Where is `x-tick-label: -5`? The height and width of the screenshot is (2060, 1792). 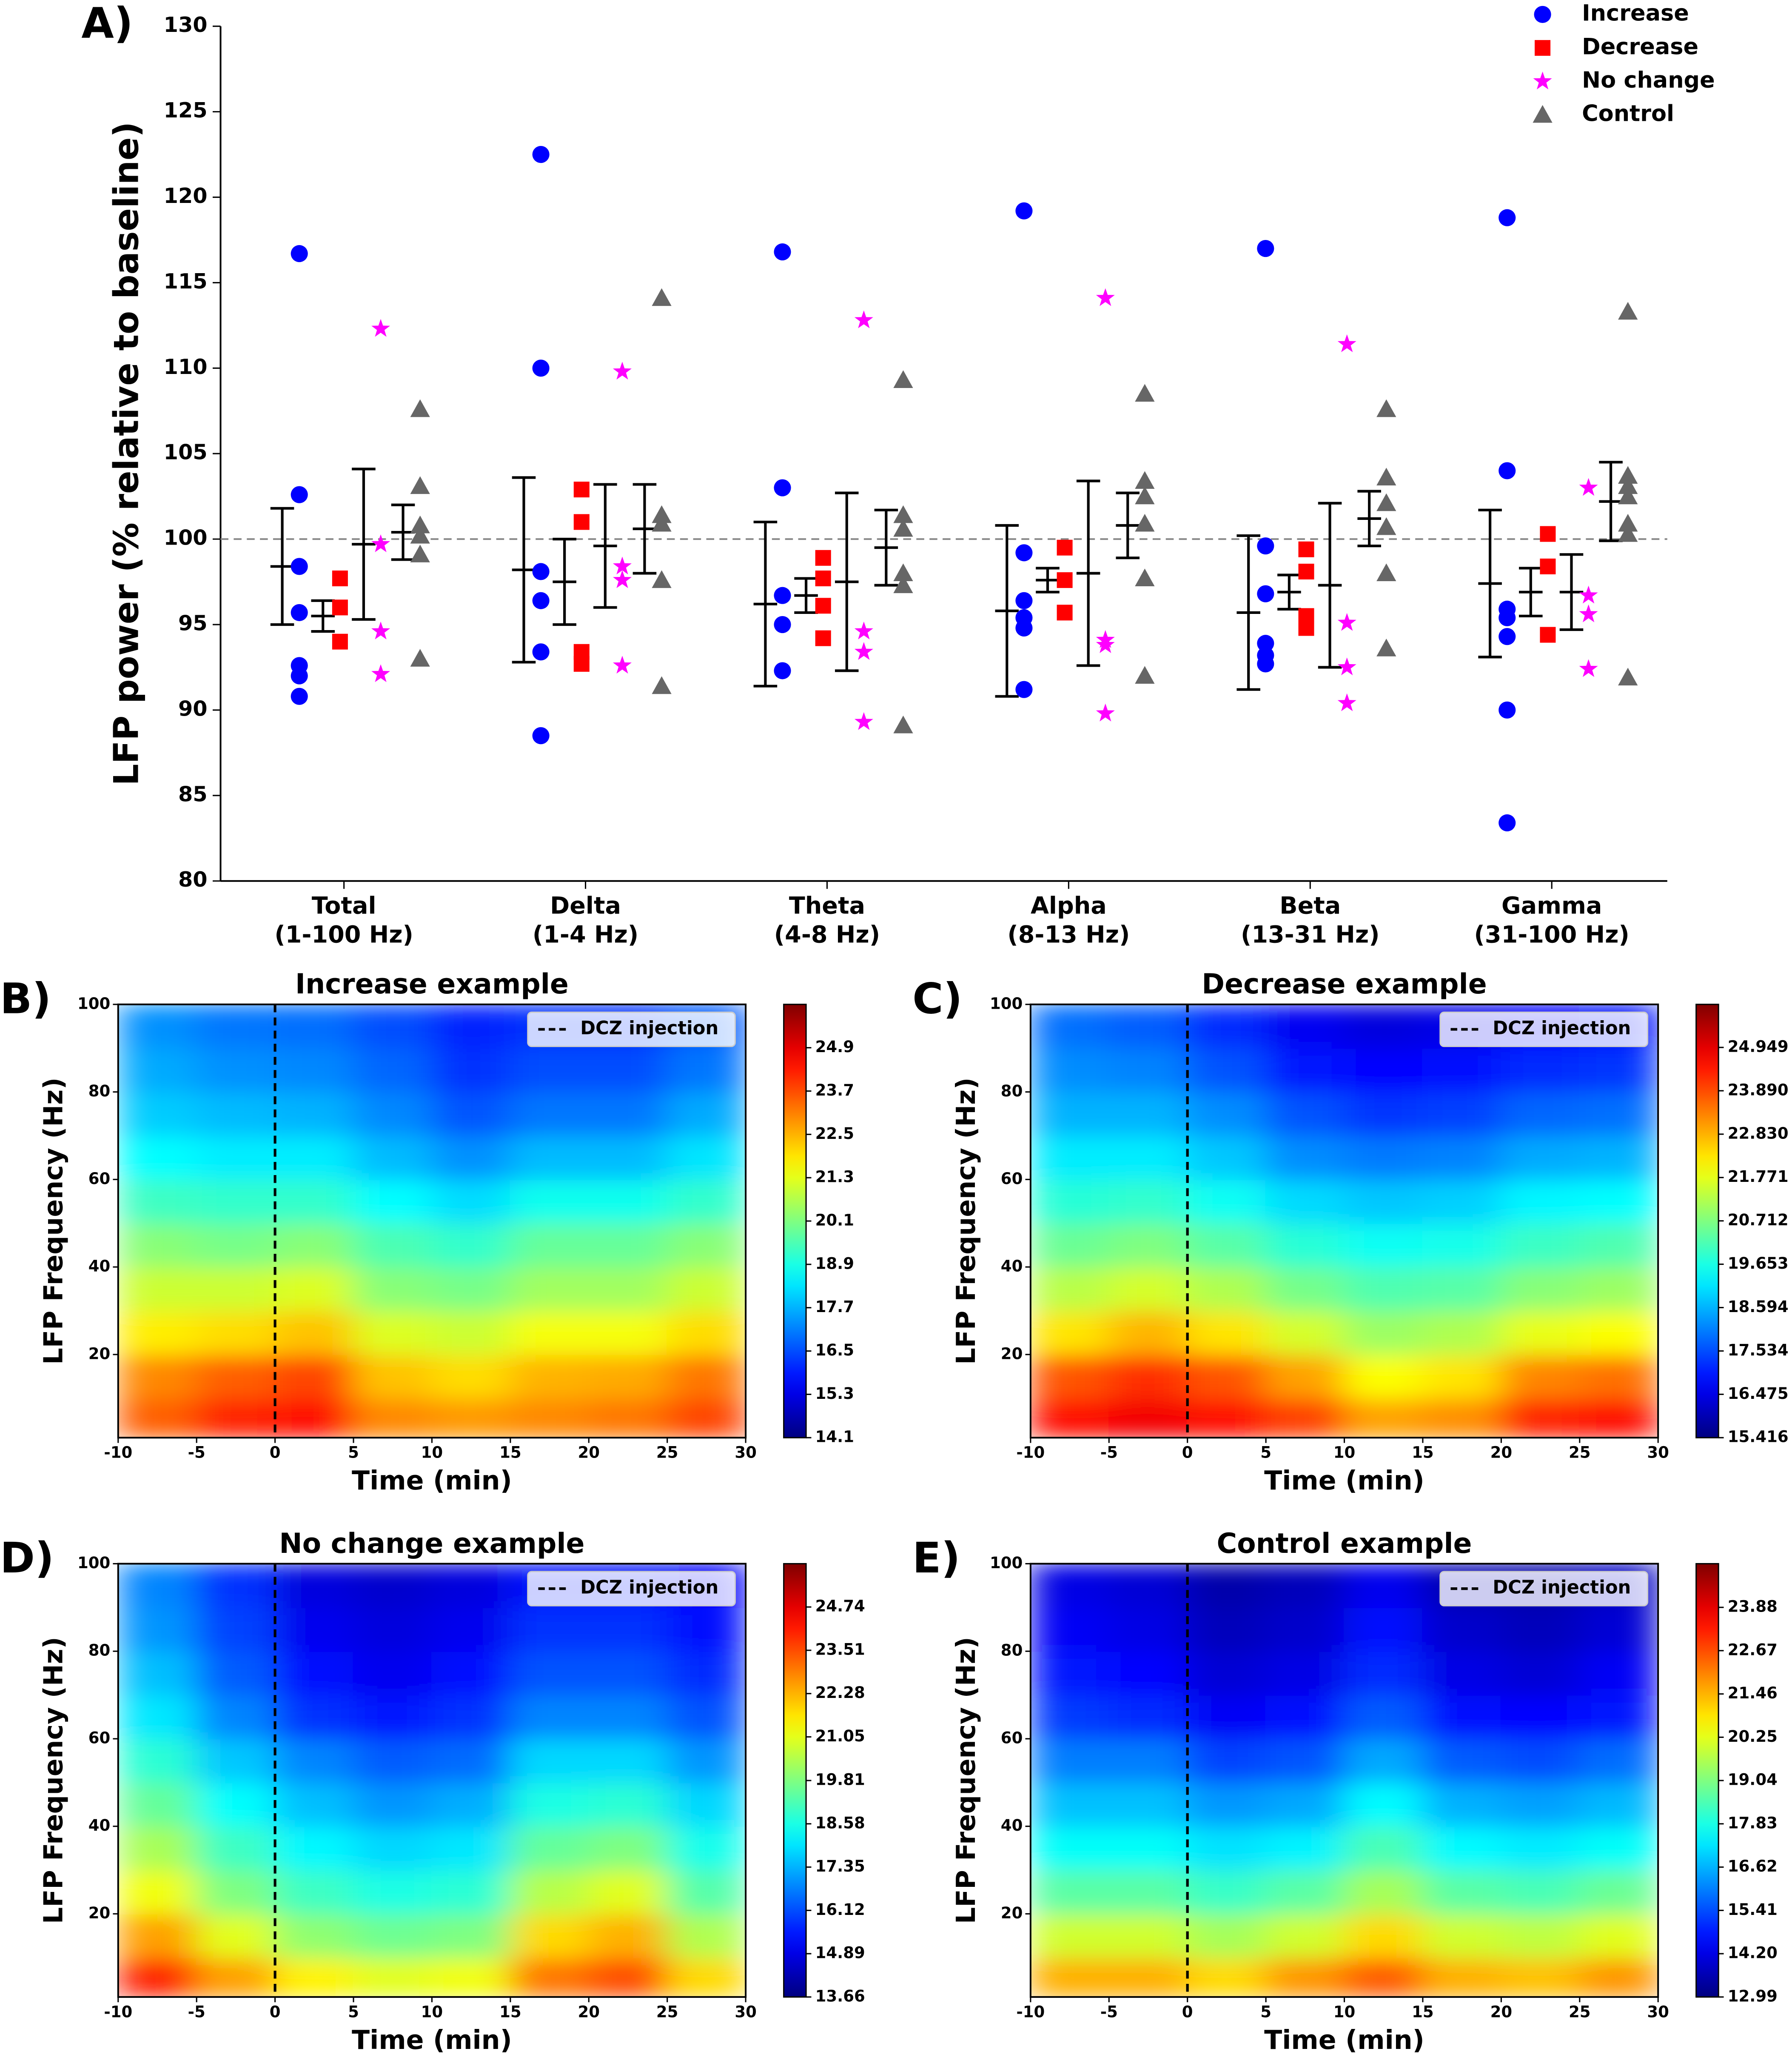
x-tick-label: -5 is located at coordinates (197, 2012).